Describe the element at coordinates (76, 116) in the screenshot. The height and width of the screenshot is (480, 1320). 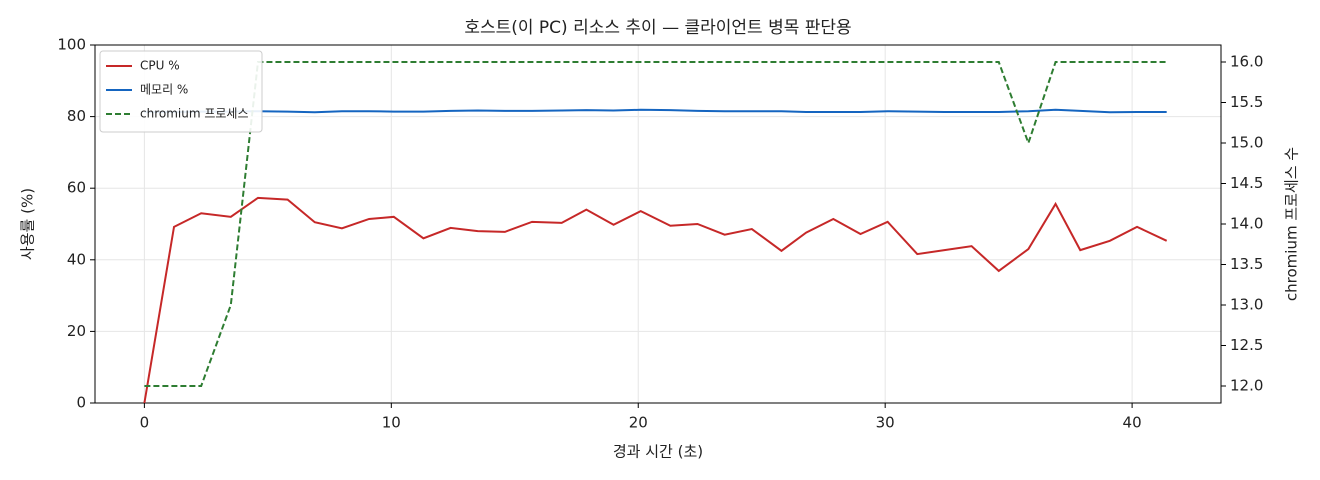
I see `y-tick-label: 80` at that location.